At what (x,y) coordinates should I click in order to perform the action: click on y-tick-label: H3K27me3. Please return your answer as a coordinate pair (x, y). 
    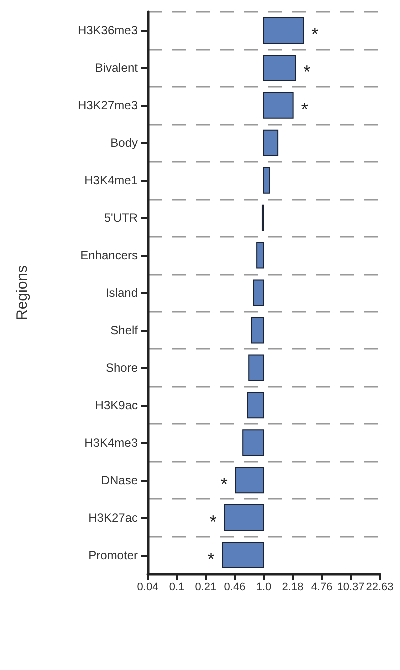
    Looking at the image, I should click on (108, 105).